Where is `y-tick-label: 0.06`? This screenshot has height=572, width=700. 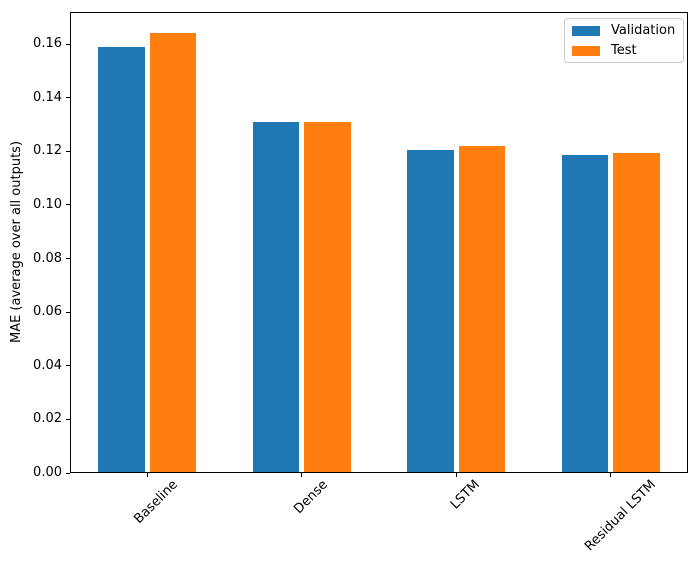 y-tick-label: 0.06 is located at coordinates (47, 312).